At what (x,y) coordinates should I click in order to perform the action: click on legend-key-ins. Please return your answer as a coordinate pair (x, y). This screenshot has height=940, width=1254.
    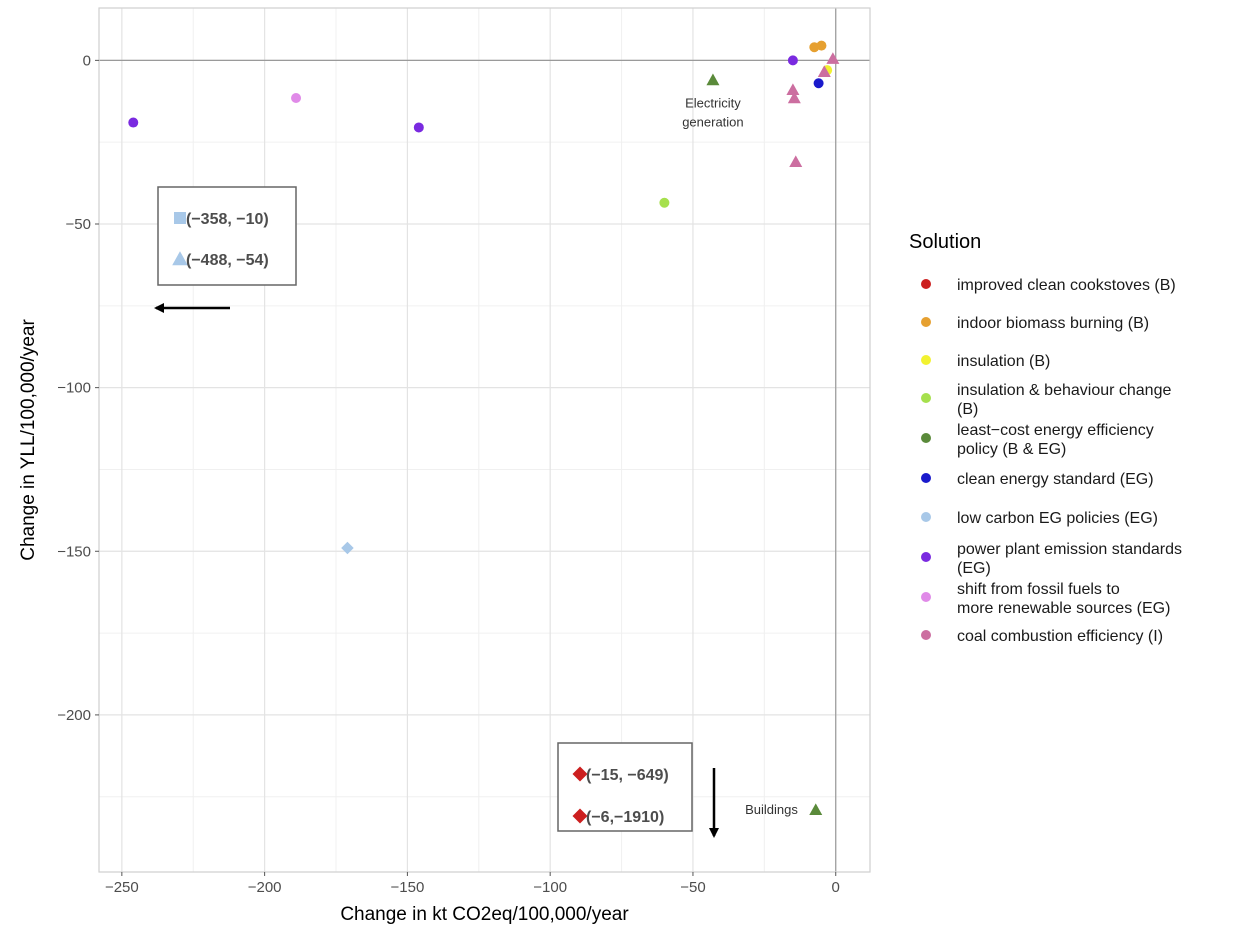
    Looking at the image, I should click on (926, 360).